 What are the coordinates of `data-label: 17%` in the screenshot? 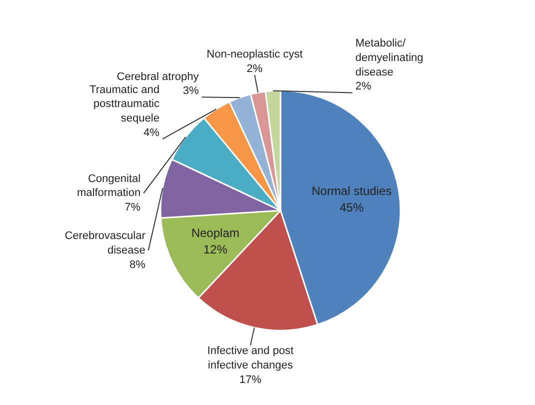 It's located at (250, 380).